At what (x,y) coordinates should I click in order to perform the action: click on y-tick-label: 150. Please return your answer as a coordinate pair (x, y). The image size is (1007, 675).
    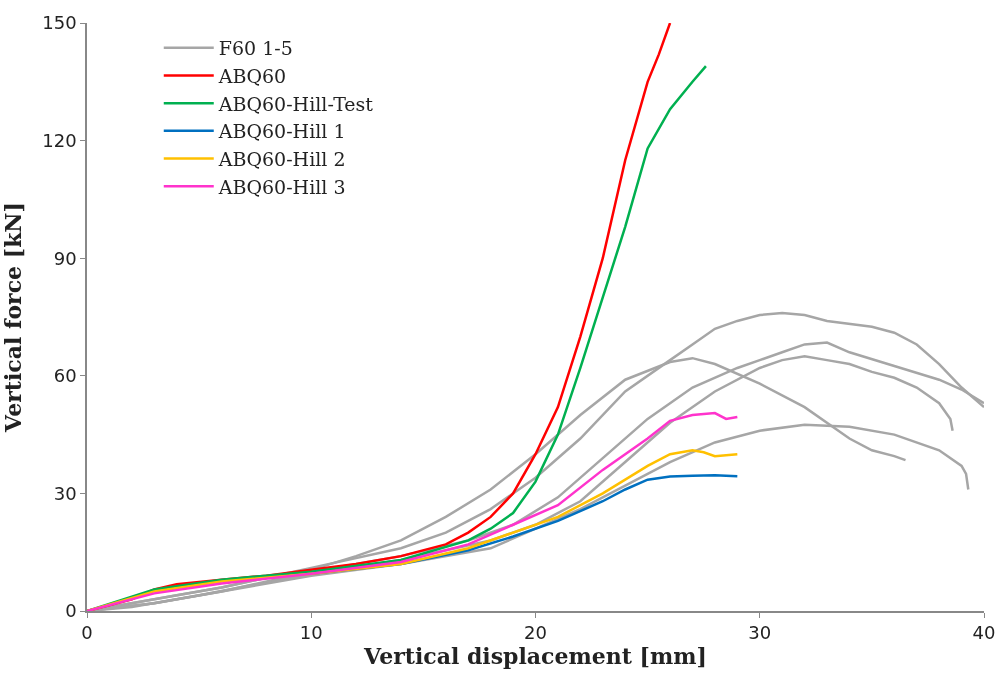
    Looking at the image, I should click on (59, 23).